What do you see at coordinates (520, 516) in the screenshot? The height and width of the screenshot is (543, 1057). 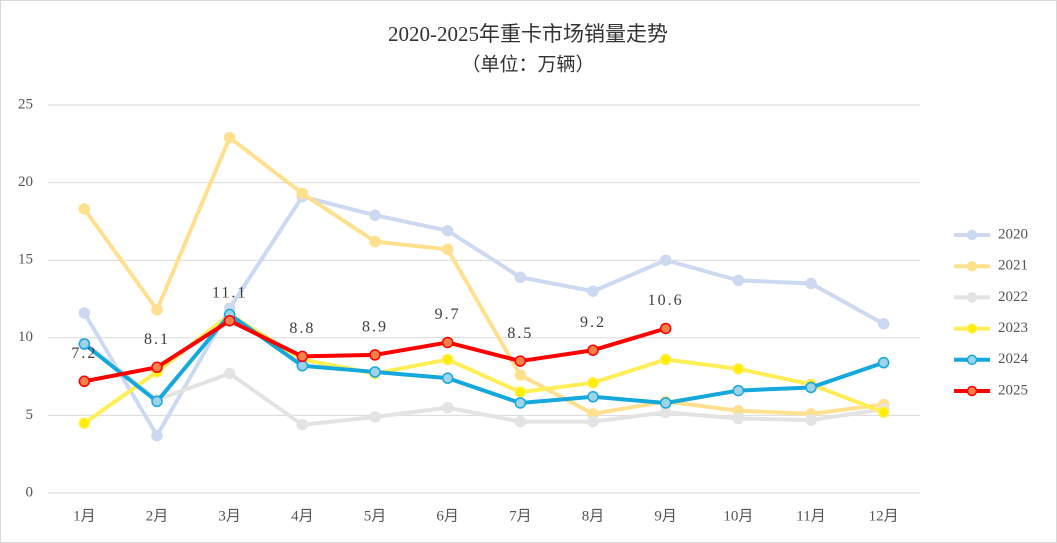 I see `x-tick-label: 7月` at bounding box center [520, 516].